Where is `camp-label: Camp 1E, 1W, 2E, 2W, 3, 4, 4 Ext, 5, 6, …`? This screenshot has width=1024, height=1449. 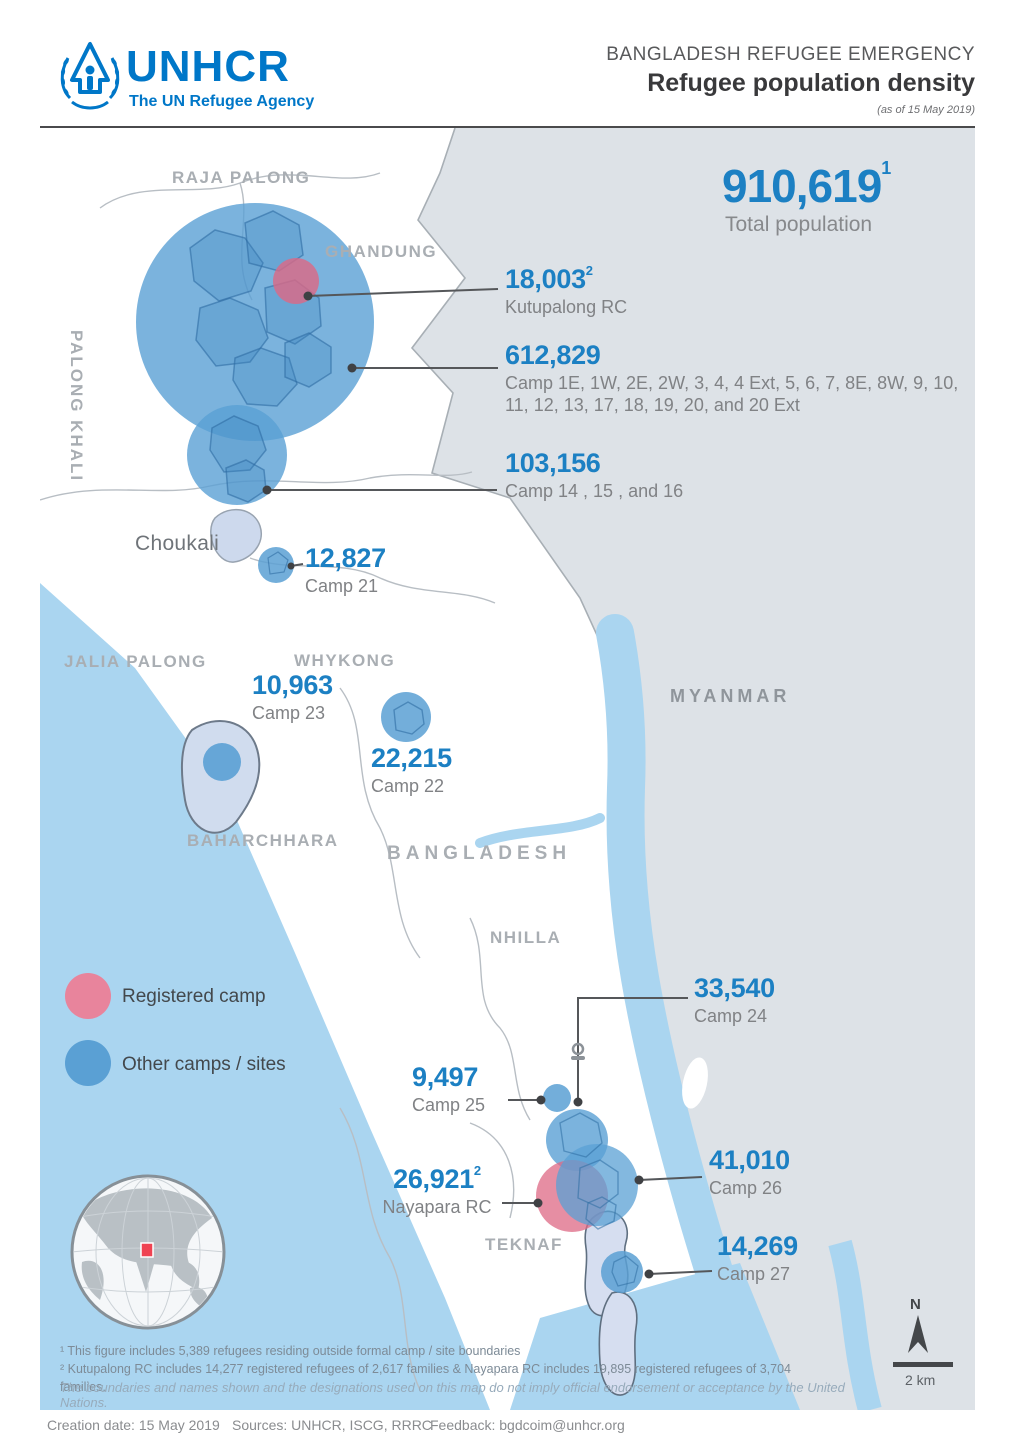
camp-label: Camp 1E, 1W, 2E, 2W, 3, 4, 4 Ext, 5, 6, … is located at coordinates (732, 394).